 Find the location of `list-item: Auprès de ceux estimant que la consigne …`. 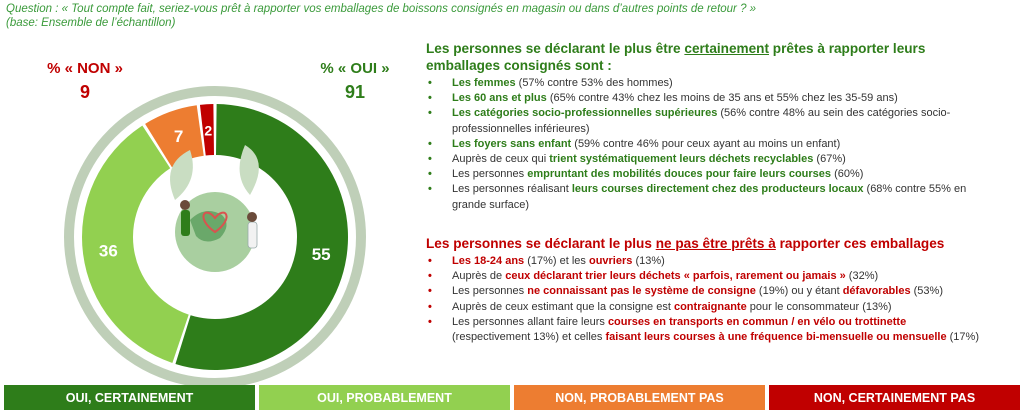

list-item: Auprès de ceux estimant que la consigne … is located at coordinates (706, 307).